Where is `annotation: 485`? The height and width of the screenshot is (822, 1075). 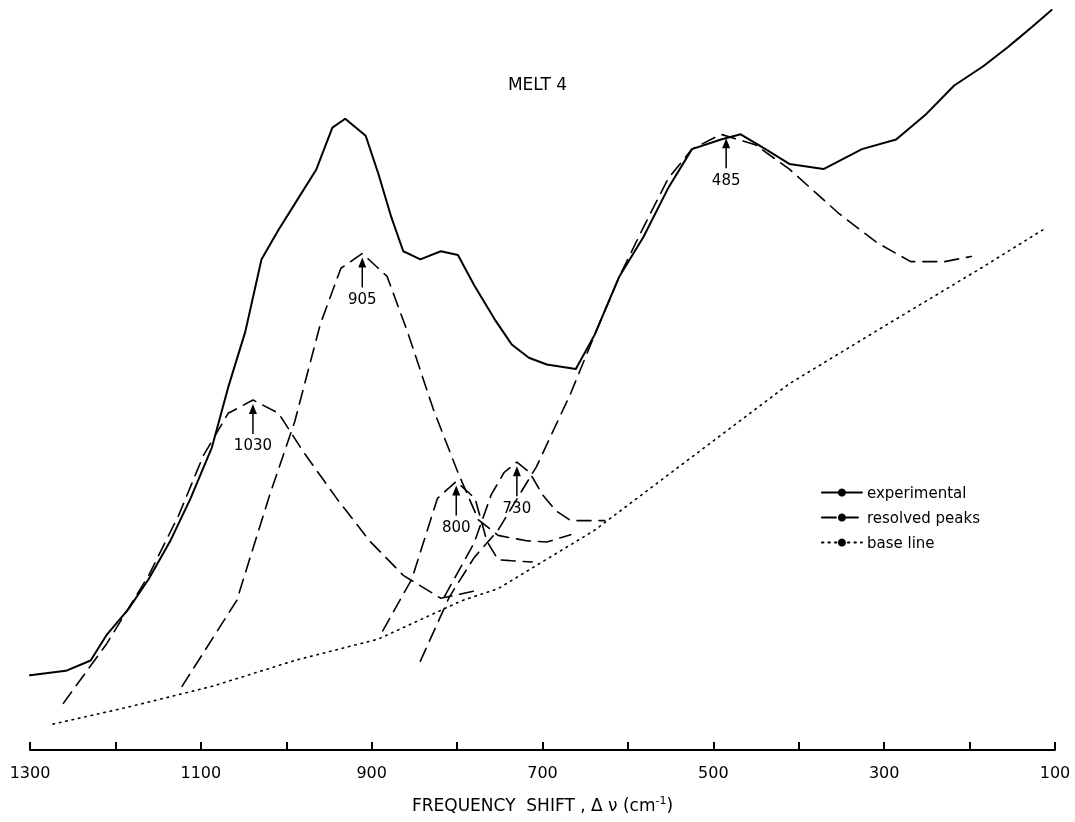 annotation: 485 is located at coordinates (726, 179).